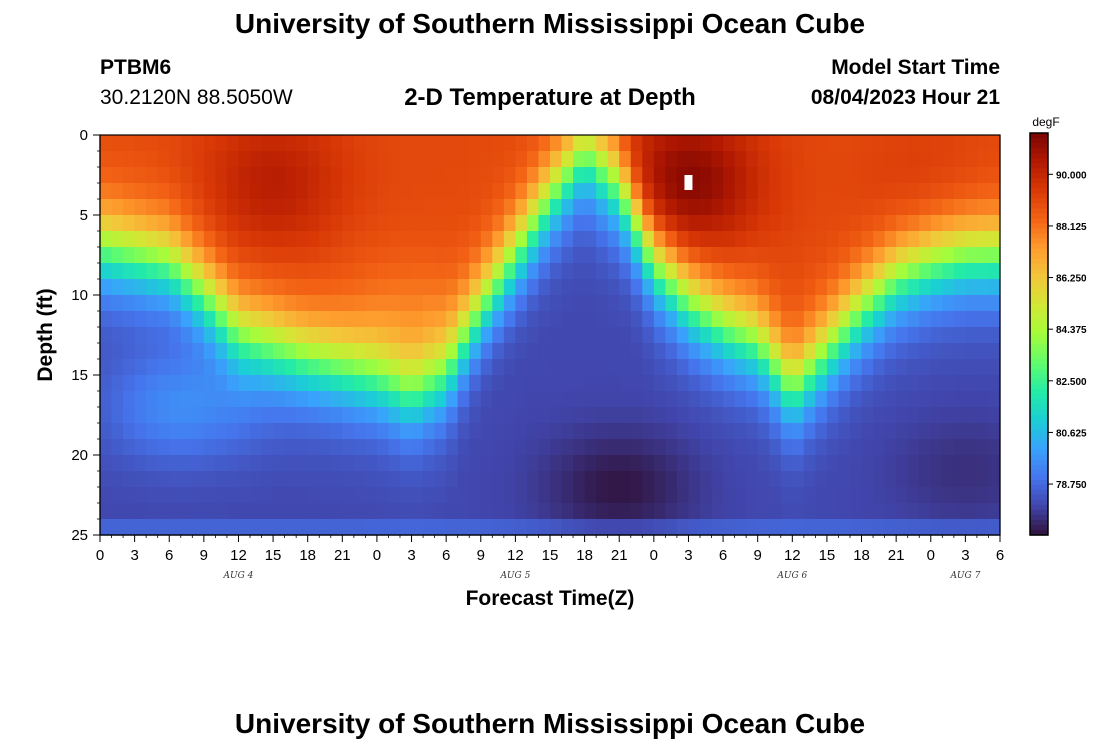 The image size is (1100, 750). Describe the element at coordinates (307, 555) in the screenshot. I see `x-tick-label: 18` at that location.